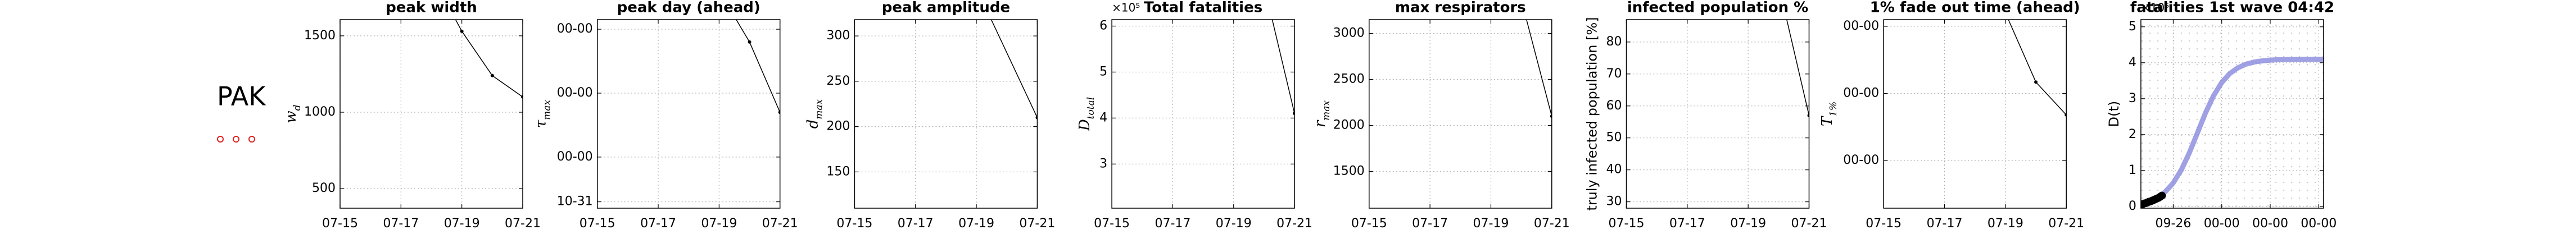  I want to click on y-axis-label-sub: 1%, so click(1833, 109).